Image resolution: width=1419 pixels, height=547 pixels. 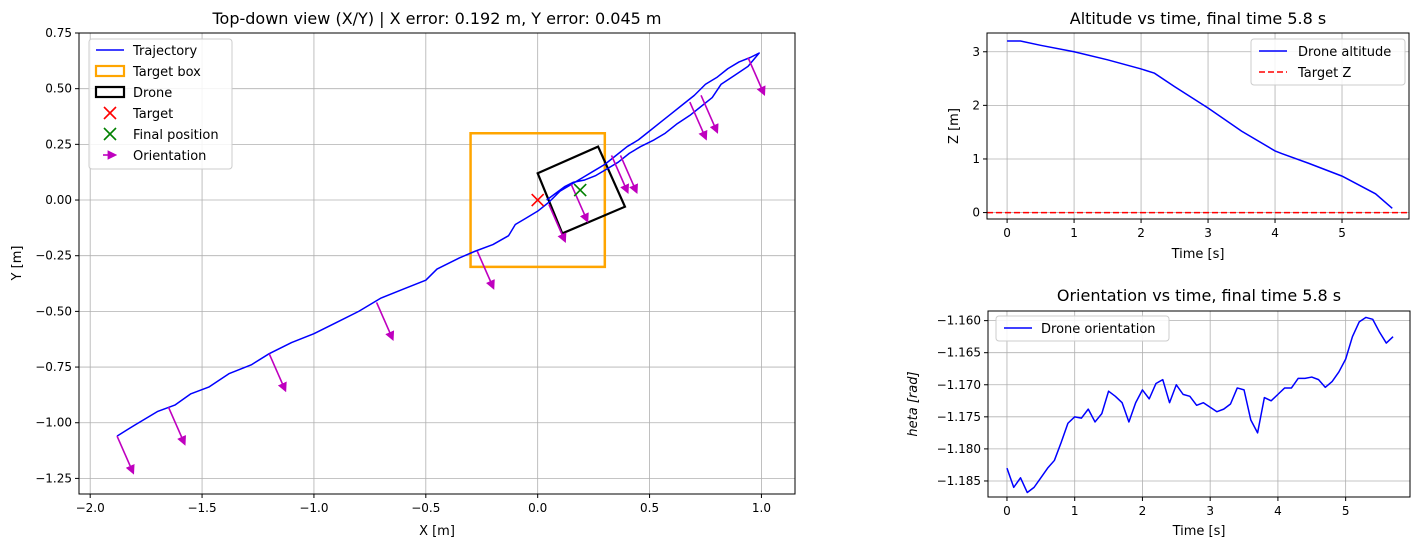 I want to click on legend-label: Target Z, so click(x=1324, y=73).